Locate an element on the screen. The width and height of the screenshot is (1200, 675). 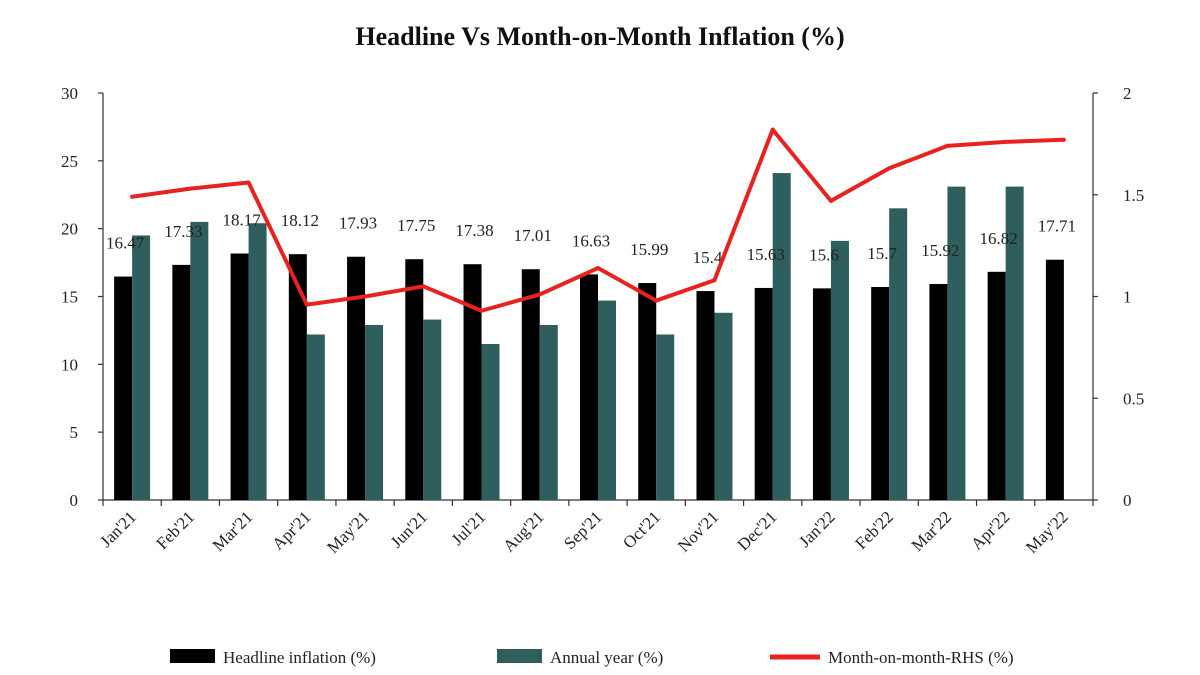
data-label-headline: 15.6 is located at coordinates (824, 254).